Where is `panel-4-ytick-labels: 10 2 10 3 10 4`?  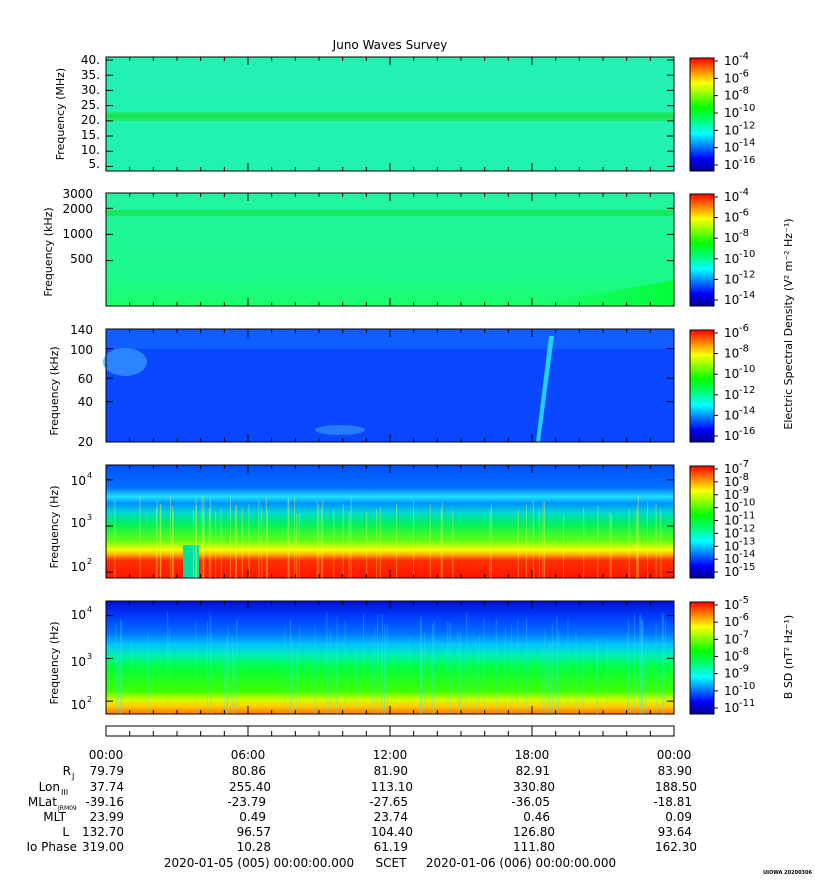
panel-4-ytick-labels: 10 2 10 3 10 4 is located at coordinates (81, 522).